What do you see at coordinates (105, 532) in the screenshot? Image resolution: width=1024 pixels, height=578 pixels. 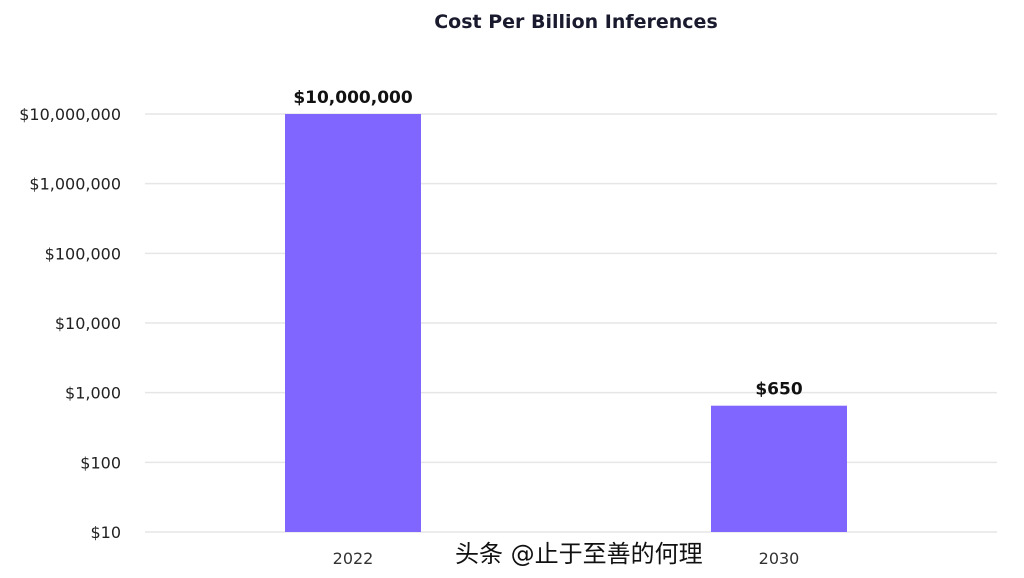 I see `y-tick-label: $10` at bounding box center [105, 532].